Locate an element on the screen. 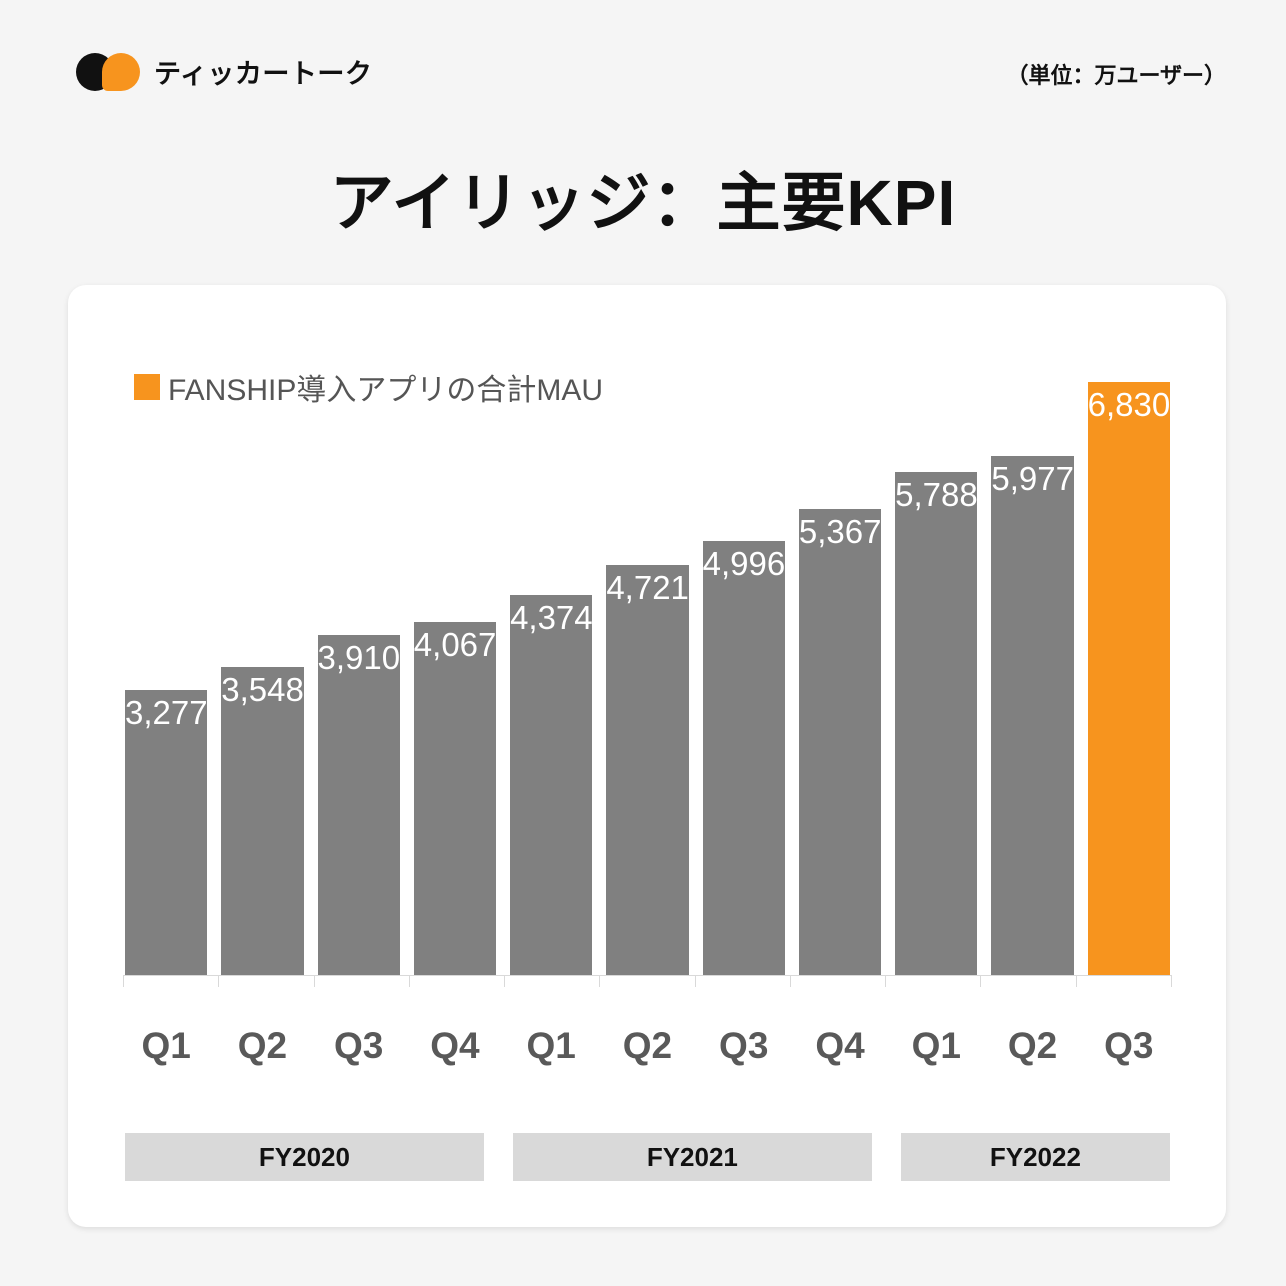 Image resolution: width=1286 pixels, height=1286 pixels. fiscal-year-bands: FY2020 FY2021 FY2022 is located at coordinates (647, 1157).